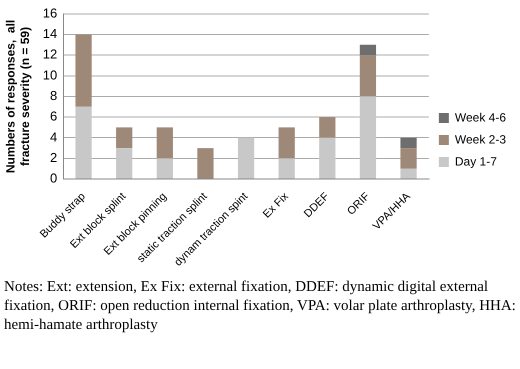  Describe the element at coordinates (54, 136) in the screenshot. I see `y-tick-label: 4` at that location.